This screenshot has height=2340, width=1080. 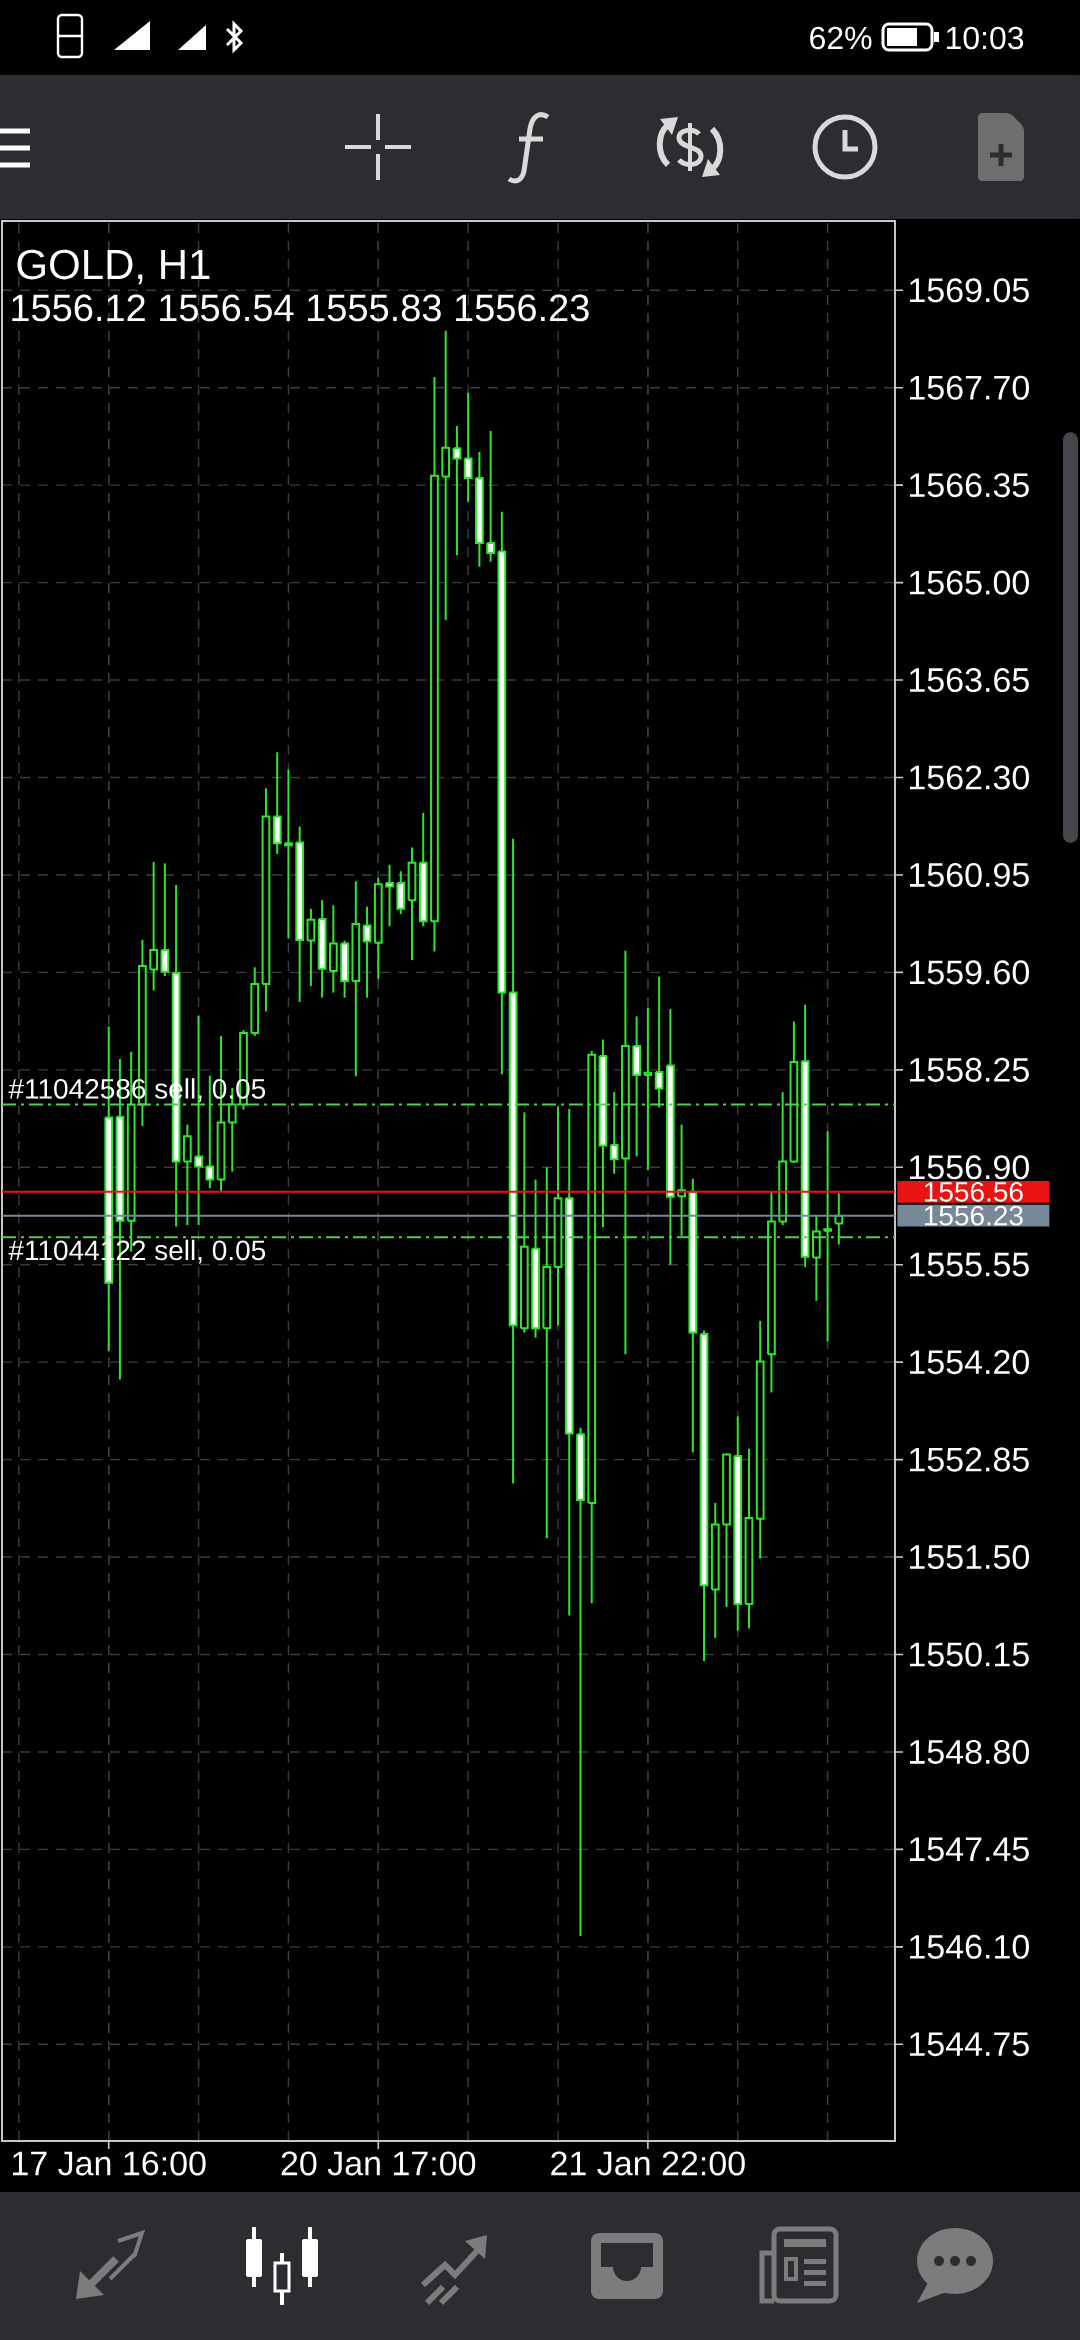 I want to click on y-tick-label: 1569.05, so click(x=969, y=290).